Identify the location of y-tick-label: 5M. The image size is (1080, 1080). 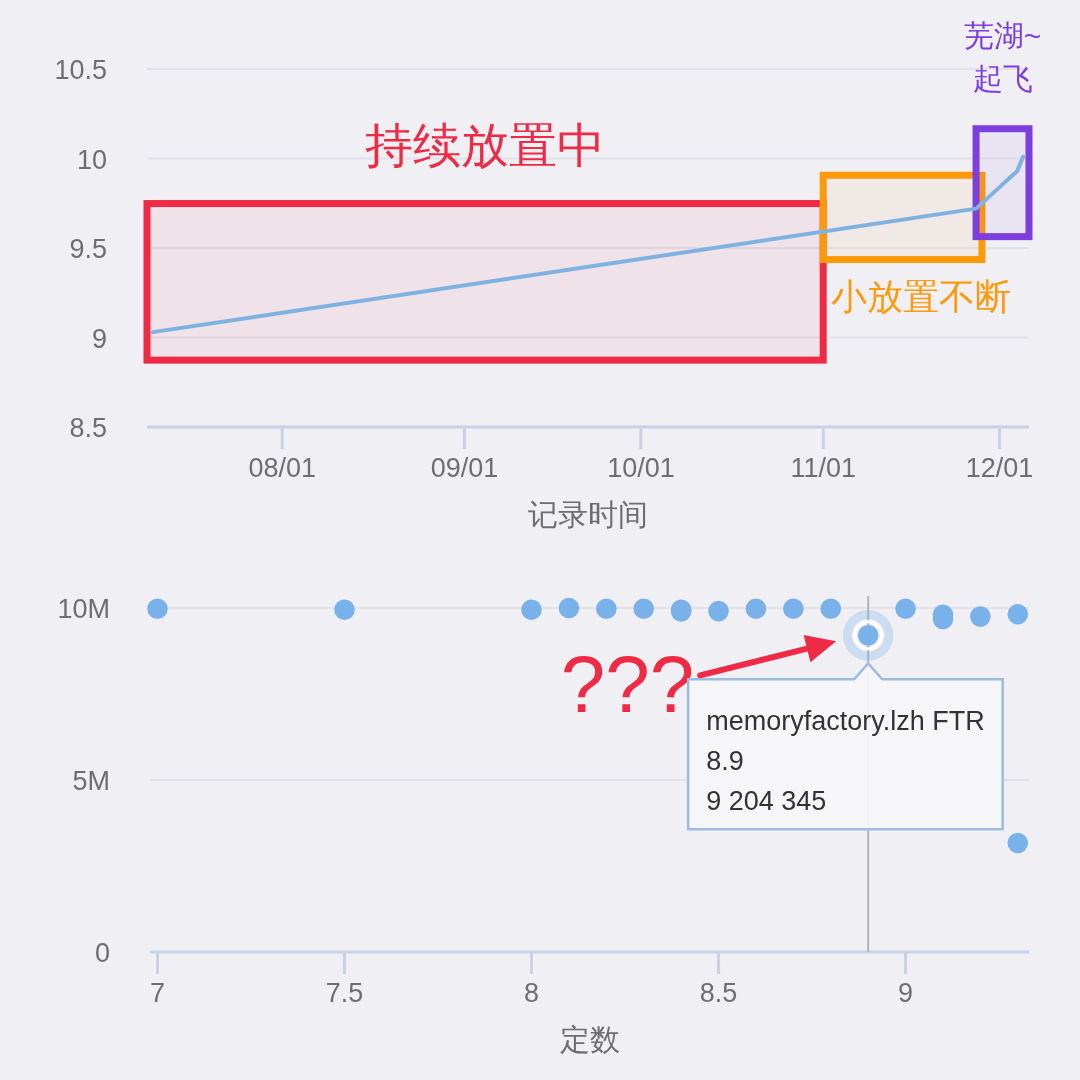
(91, 781).